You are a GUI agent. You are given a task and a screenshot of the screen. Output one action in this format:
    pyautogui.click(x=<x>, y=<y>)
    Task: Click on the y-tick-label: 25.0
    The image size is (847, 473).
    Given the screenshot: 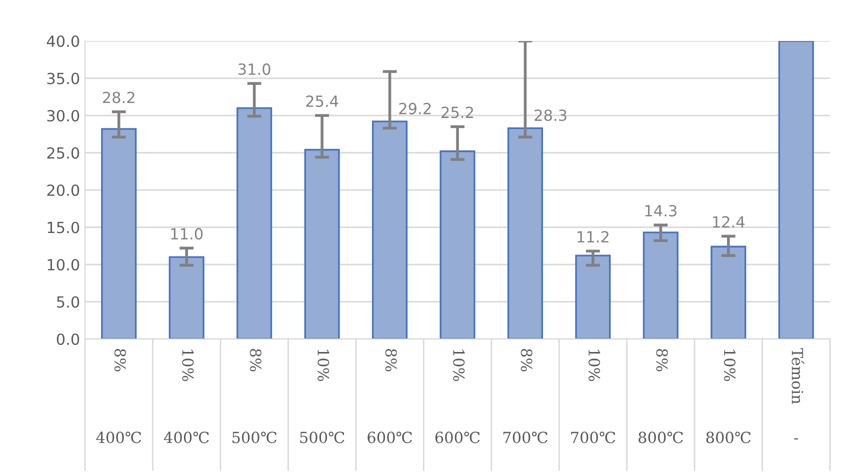 What is the action you would take?
    pyautogui.click(x=63, y=153)
    